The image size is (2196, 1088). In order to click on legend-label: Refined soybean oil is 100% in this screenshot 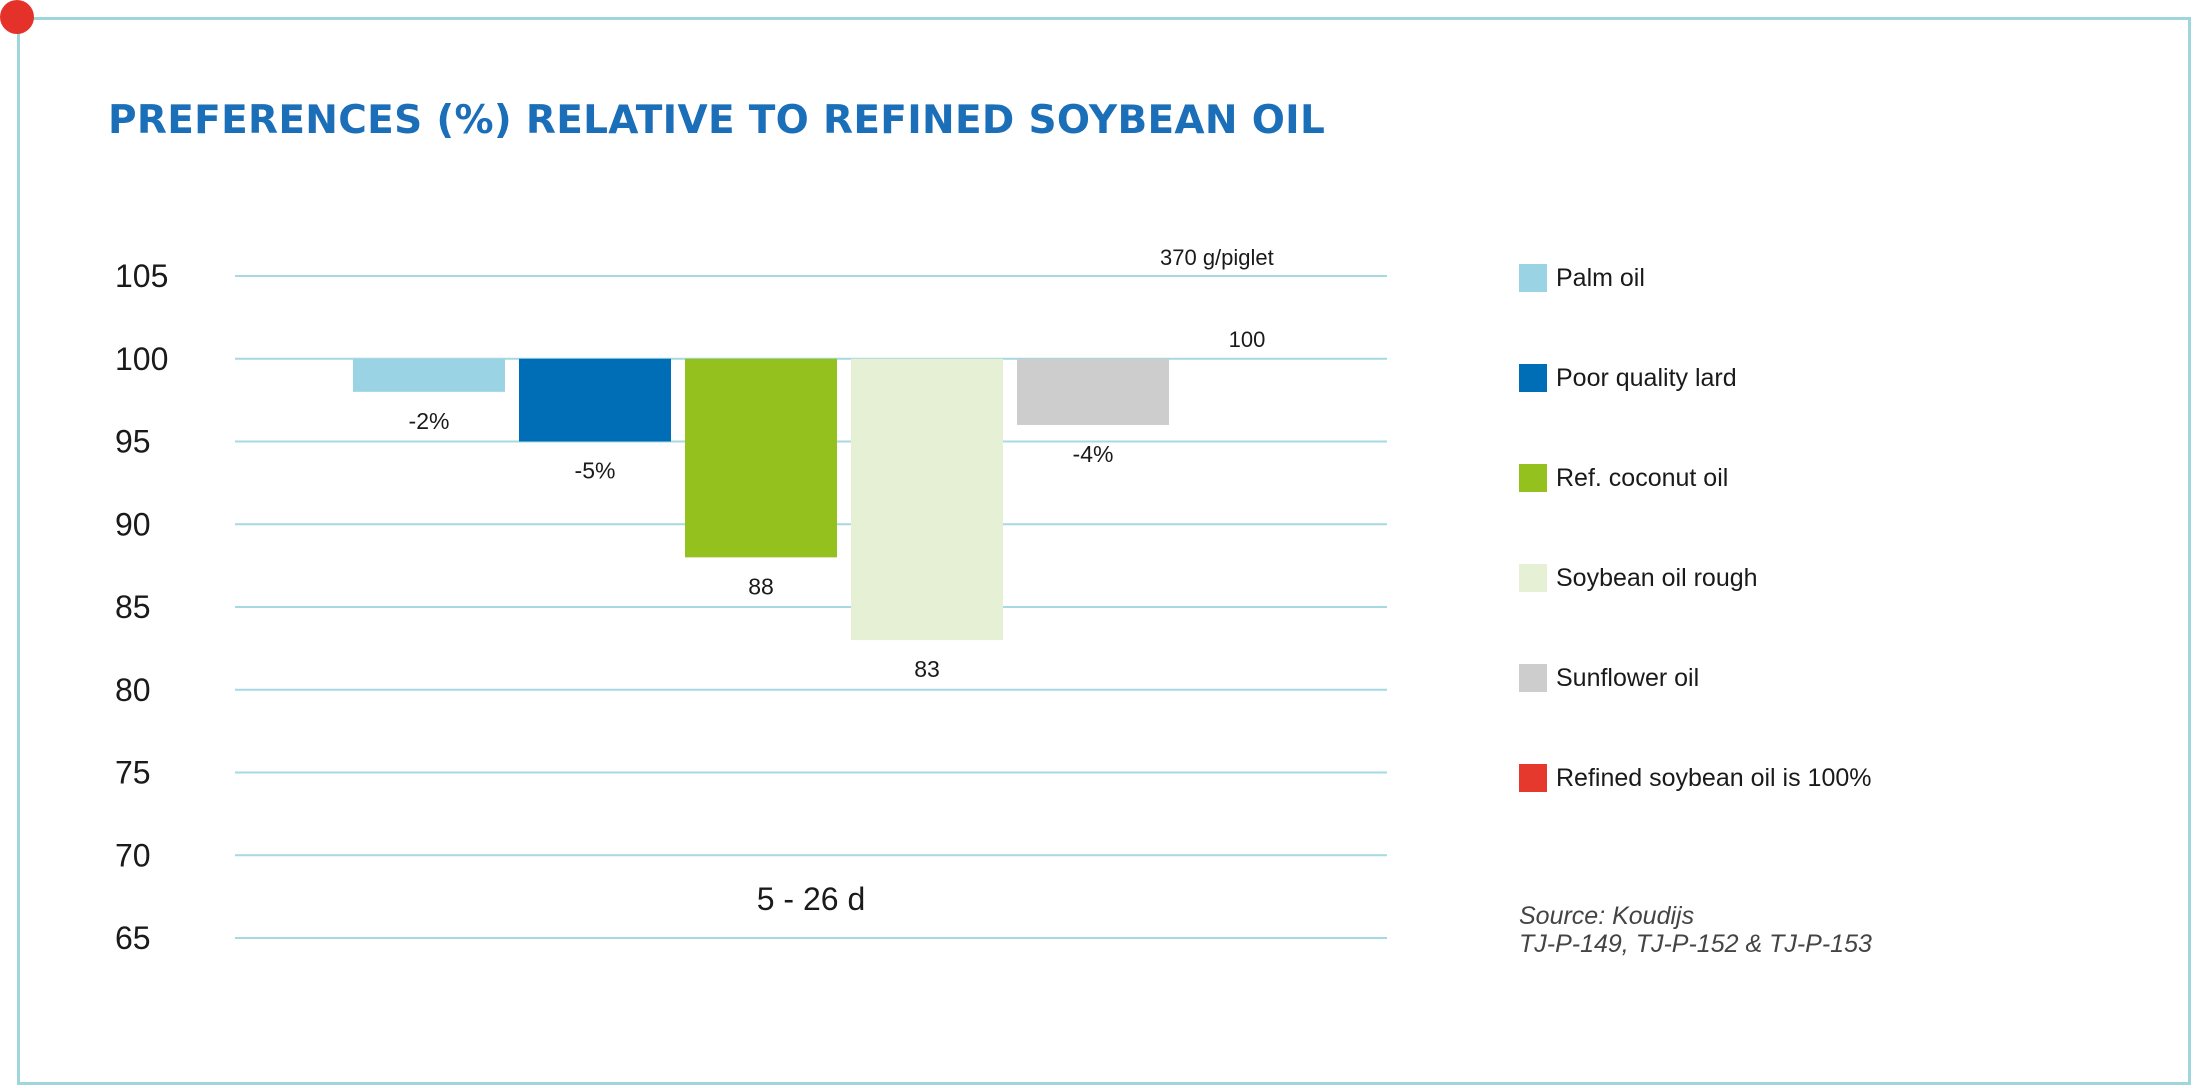, I will do `click(1714, 777)`.